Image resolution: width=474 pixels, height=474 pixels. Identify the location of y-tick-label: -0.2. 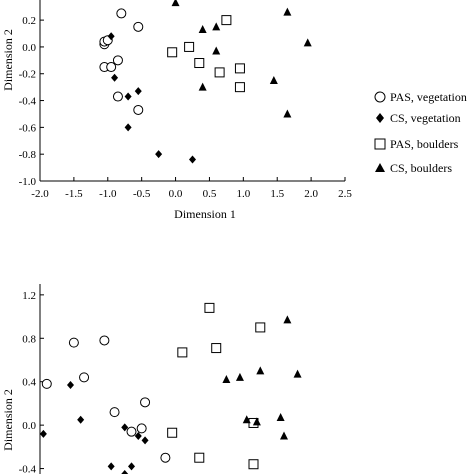
(27, 75).